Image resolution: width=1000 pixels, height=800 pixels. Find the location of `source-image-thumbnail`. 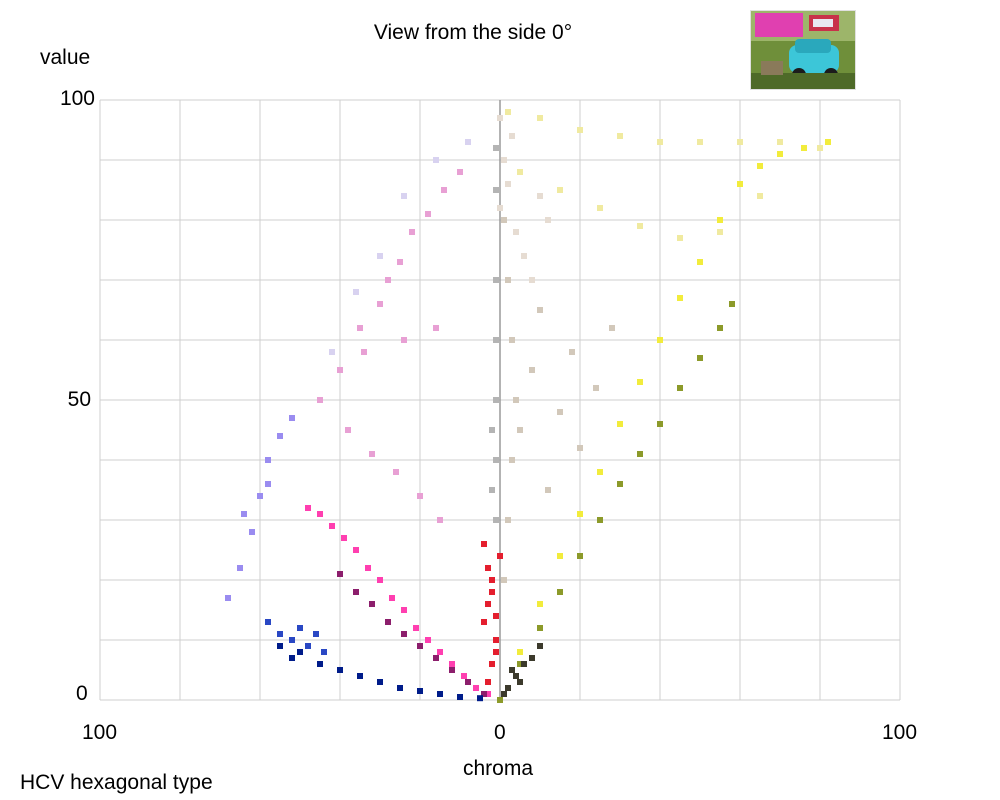

source-image-thumbnail is located at coordinates (803, 50).